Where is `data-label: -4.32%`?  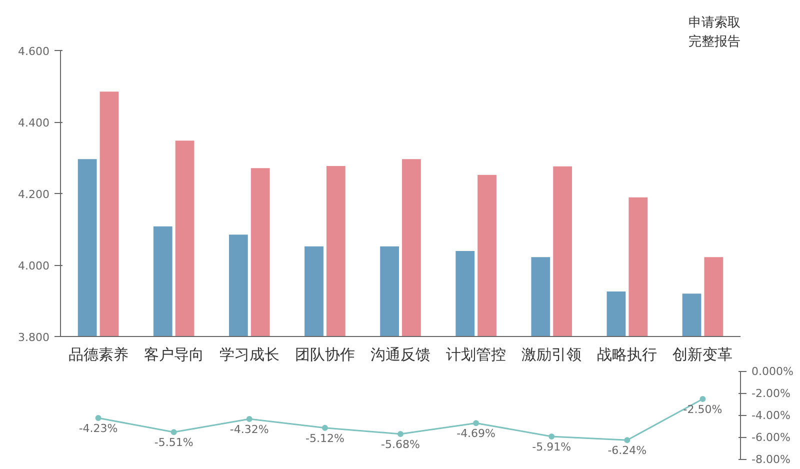
data-label: -4.32% is located at coordinates (249, 429).